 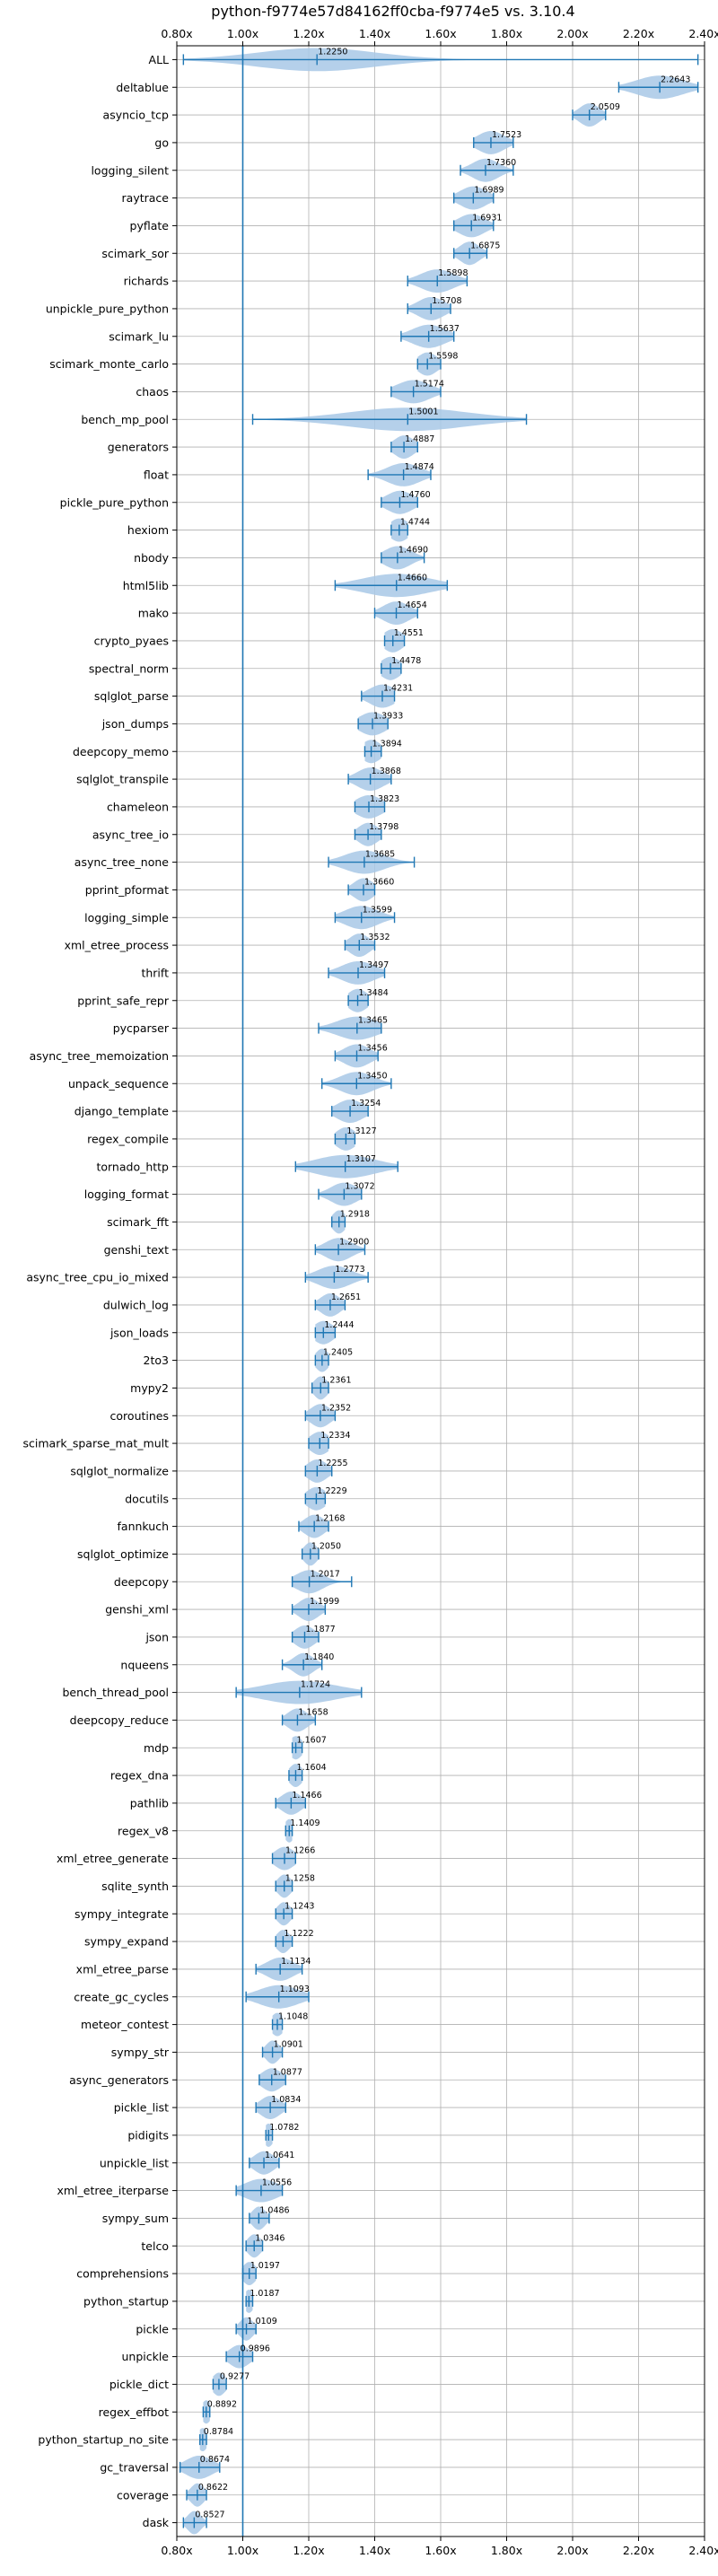 I want to click on value-label: 1.1724, so click(x=315, y=1685).